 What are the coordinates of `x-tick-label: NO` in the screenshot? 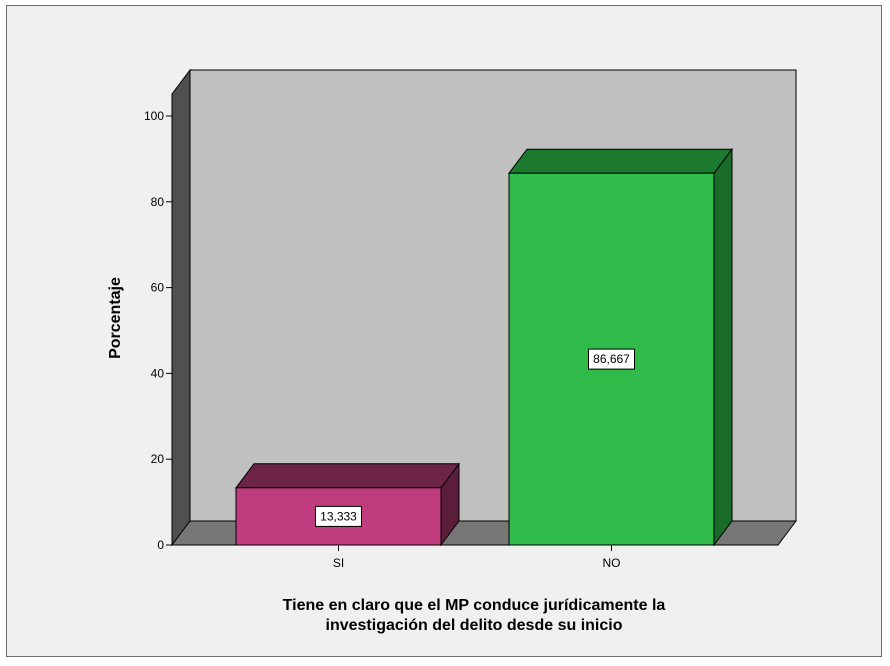 It's located at (612, 563).